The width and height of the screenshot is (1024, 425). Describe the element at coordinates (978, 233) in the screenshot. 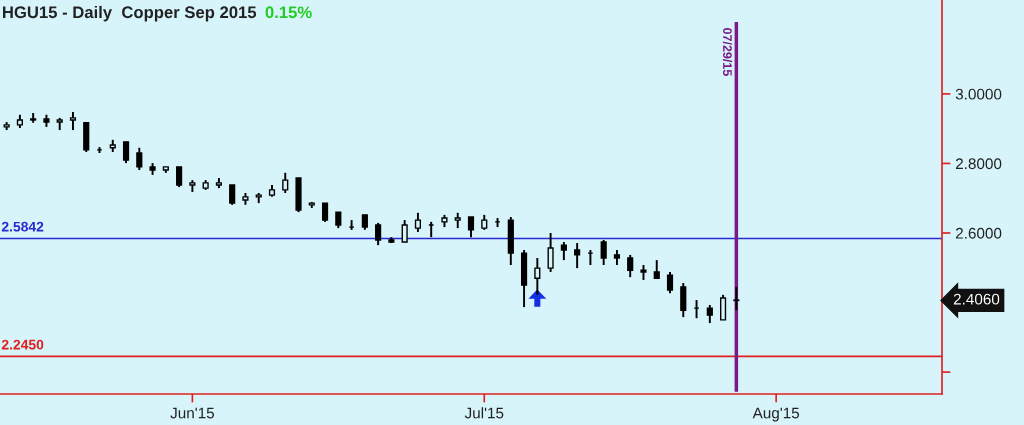

I see `y-tick-label: 2.6000` at that location.